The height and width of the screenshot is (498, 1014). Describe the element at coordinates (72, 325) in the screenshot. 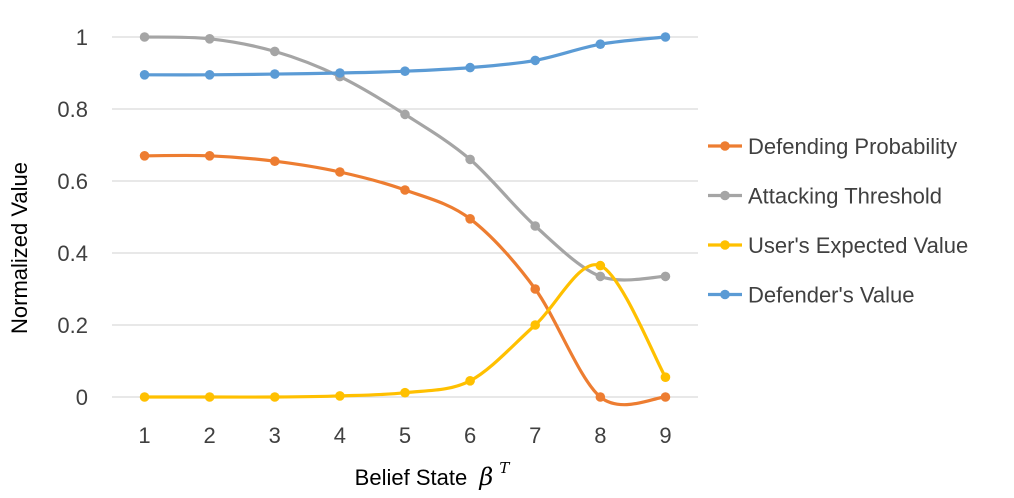

I see `y-tick-label: 0.2` at that location.